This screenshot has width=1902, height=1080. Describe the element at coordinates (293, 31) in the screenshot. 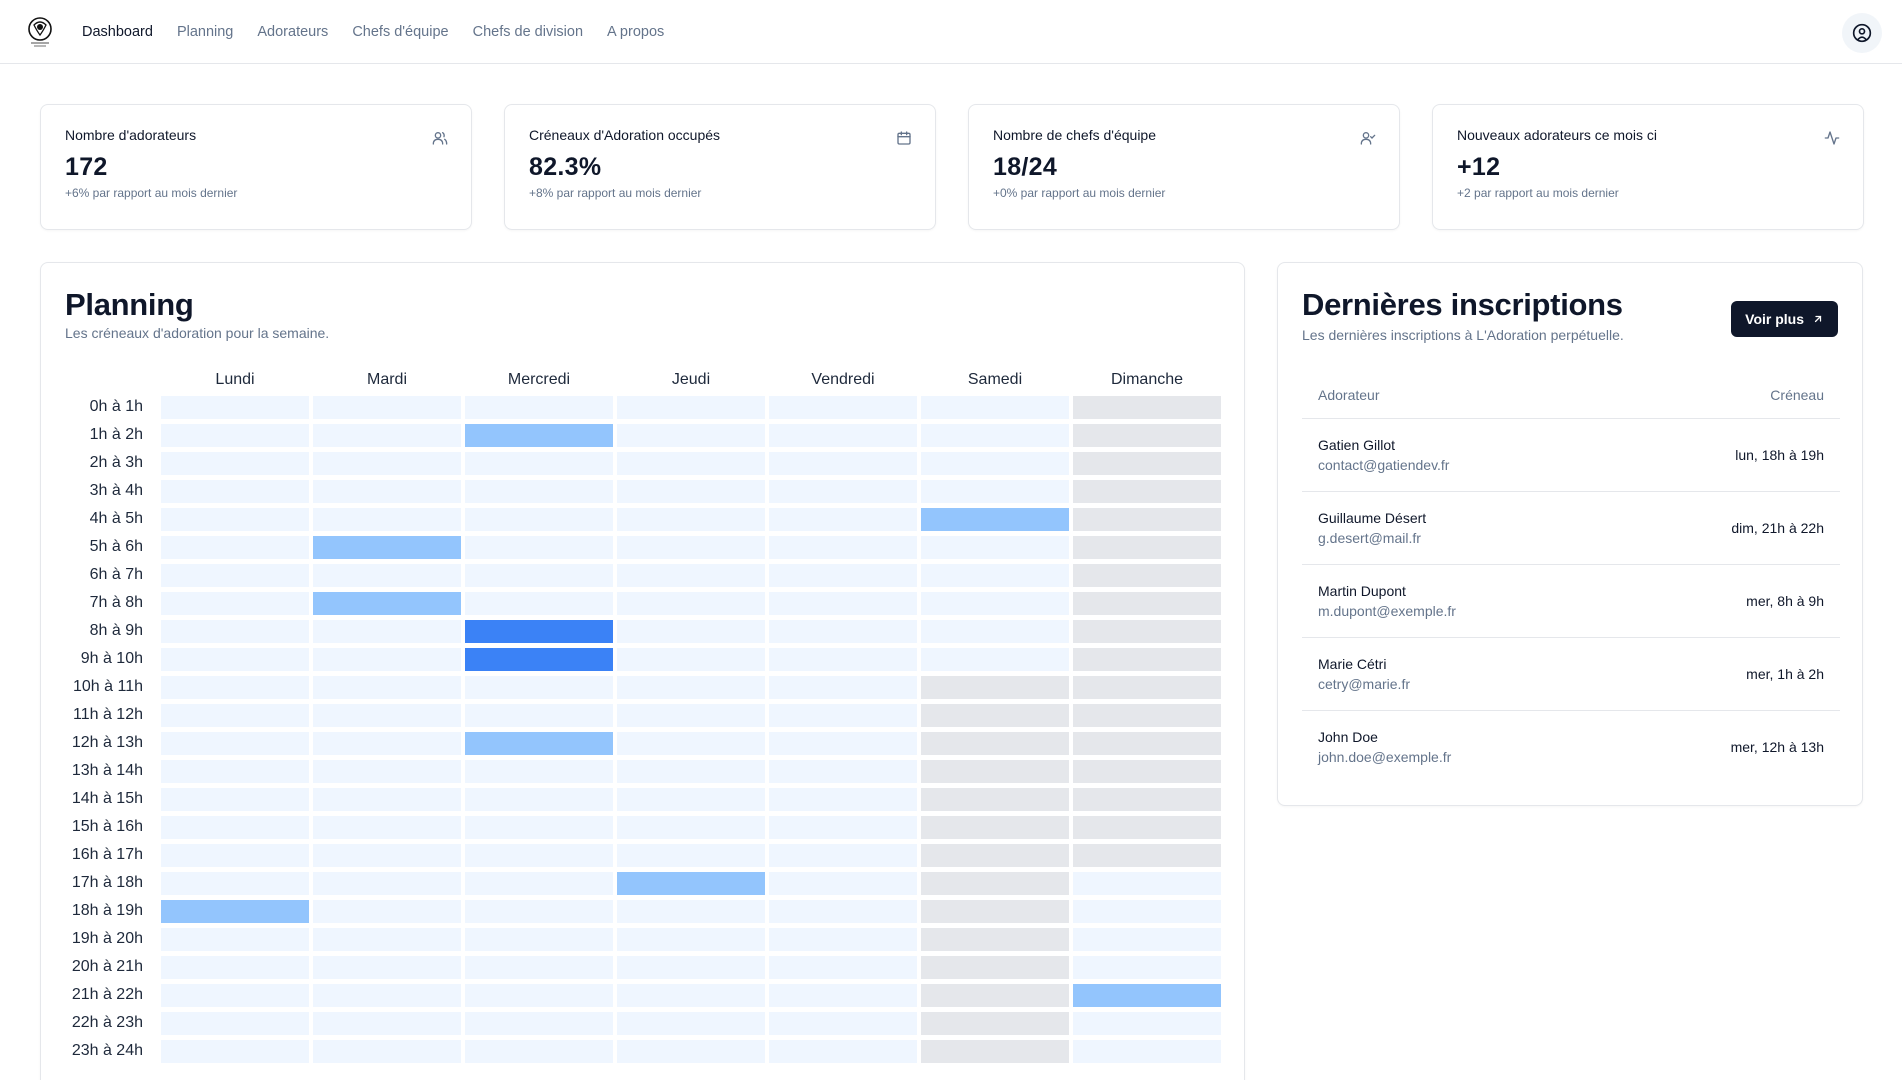

I see `nav-adorateurs: Adorateurs` at that location.